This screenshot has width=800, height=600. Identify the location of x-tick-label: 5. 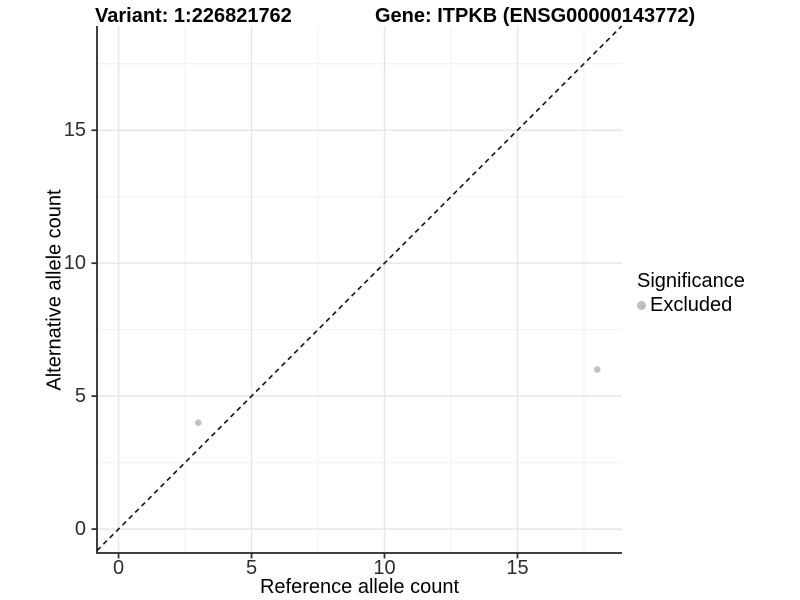
(251, 568).